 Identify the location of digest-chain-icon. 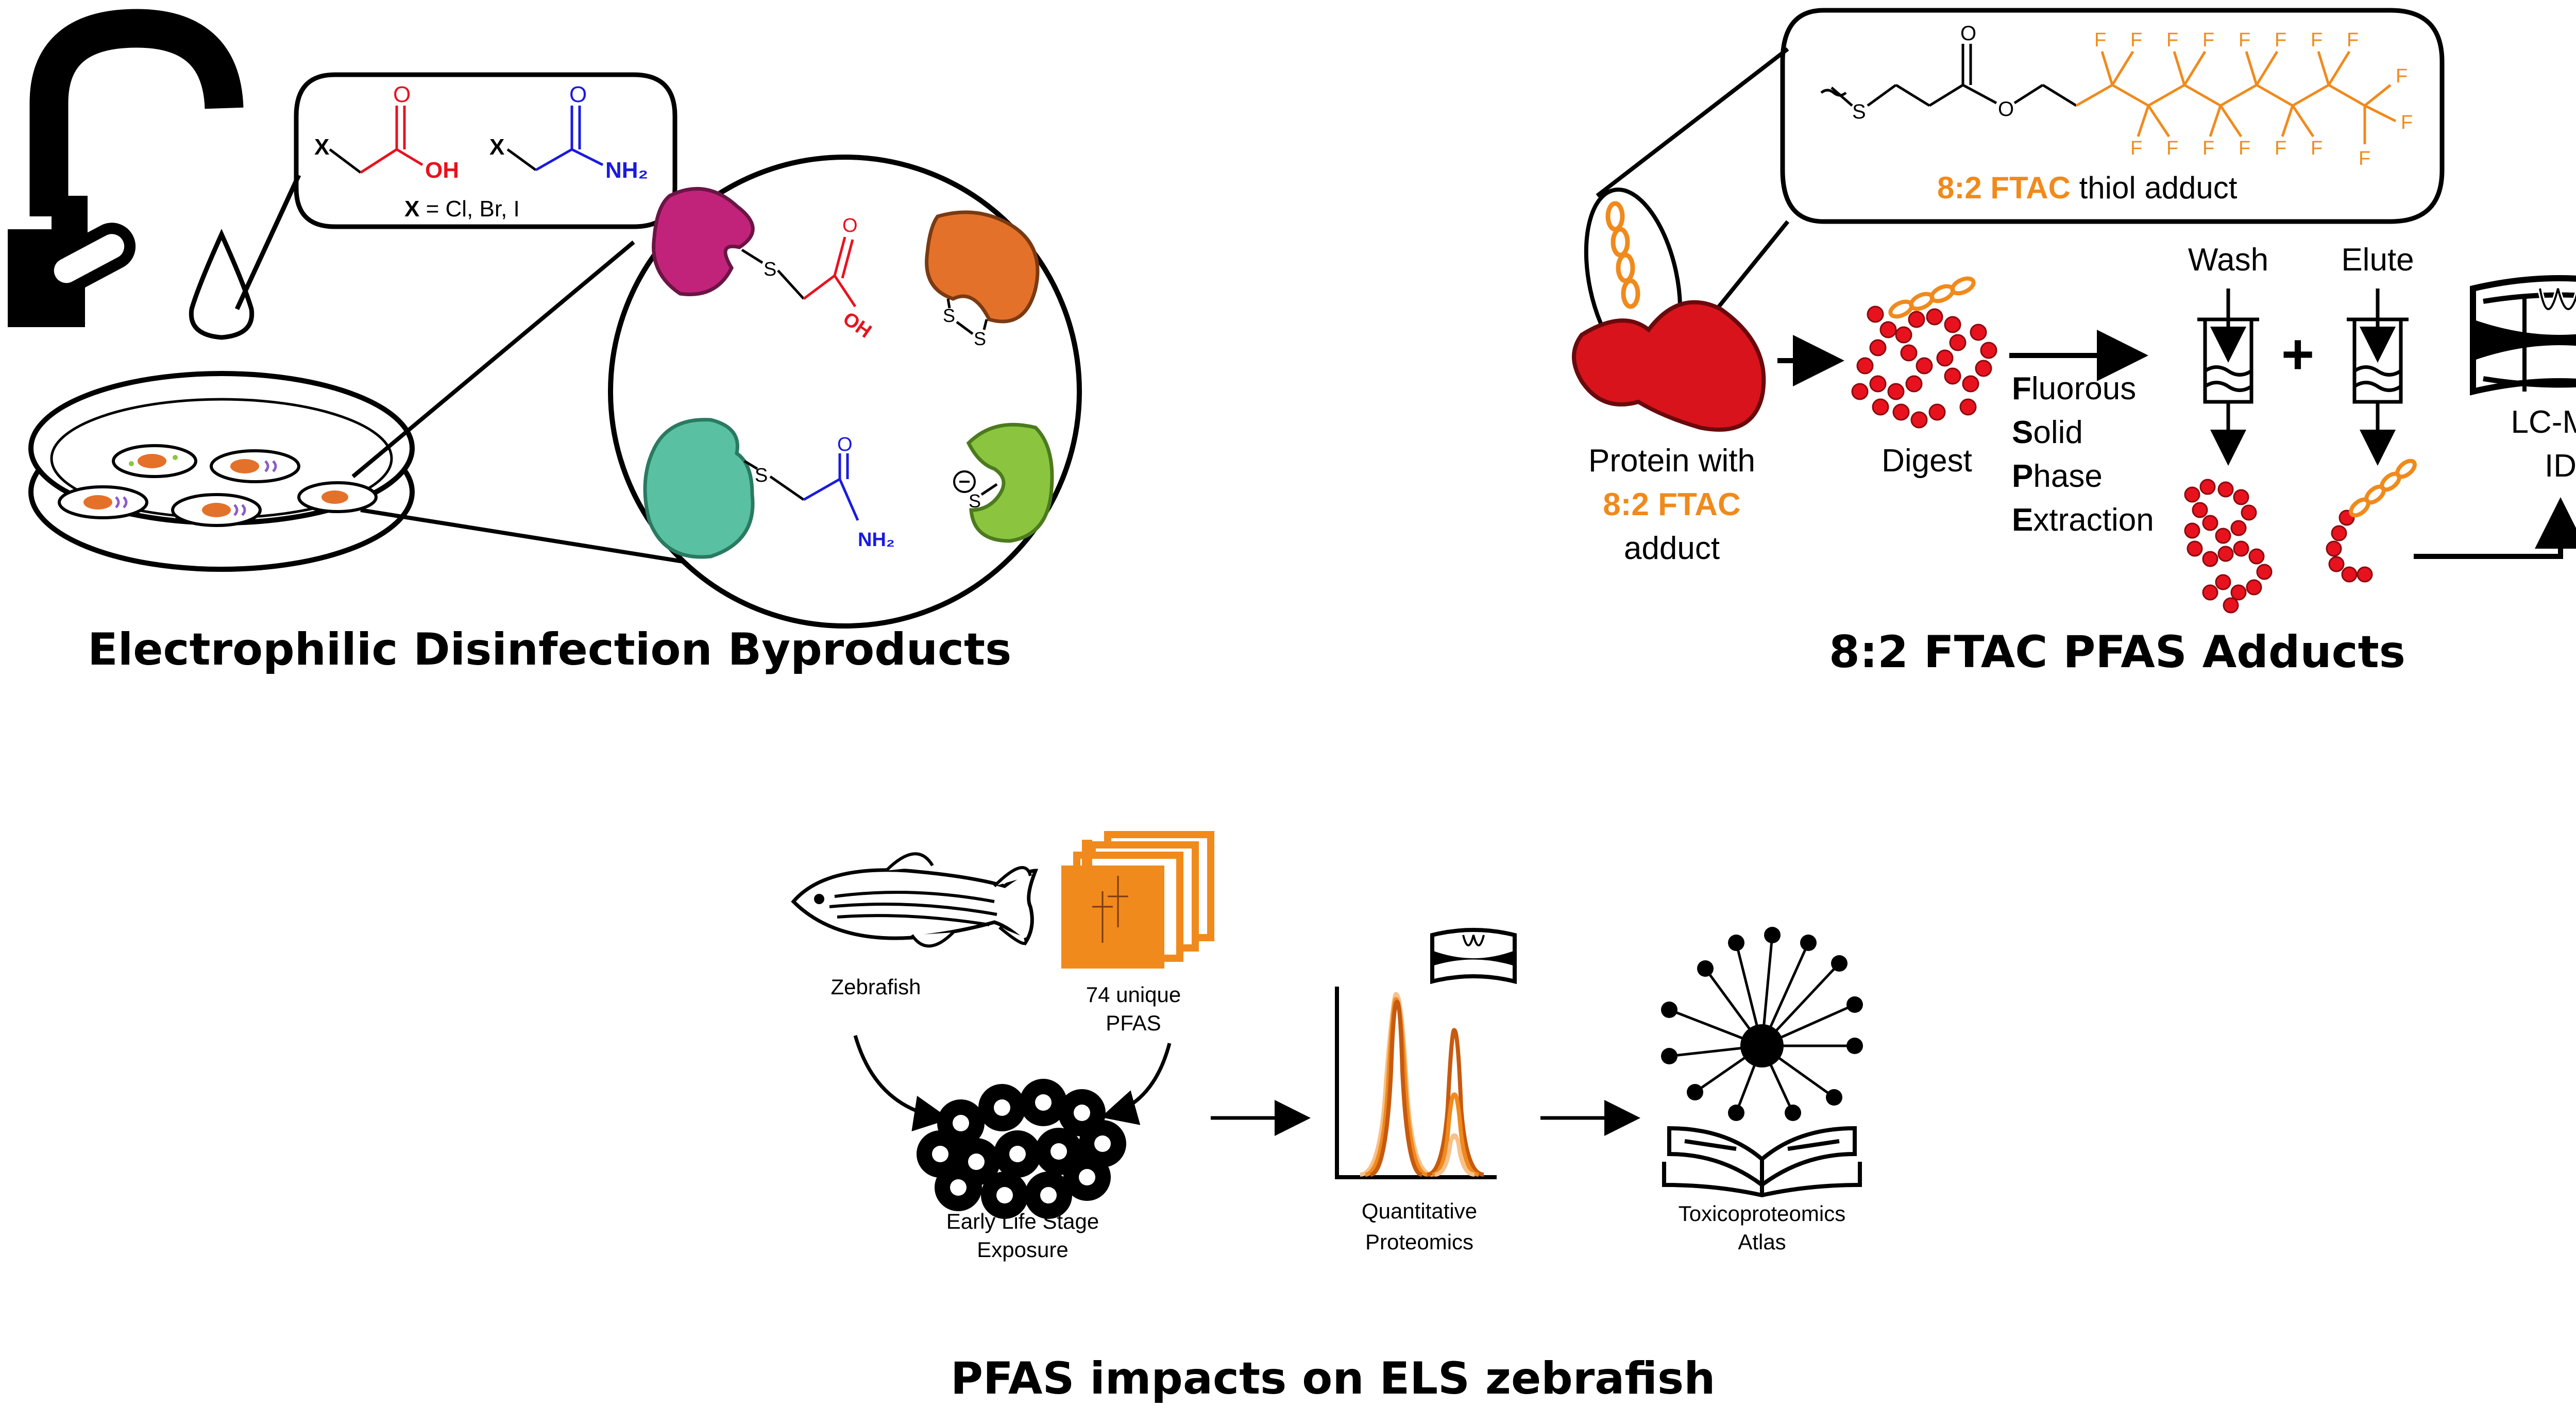
(1932, 298).